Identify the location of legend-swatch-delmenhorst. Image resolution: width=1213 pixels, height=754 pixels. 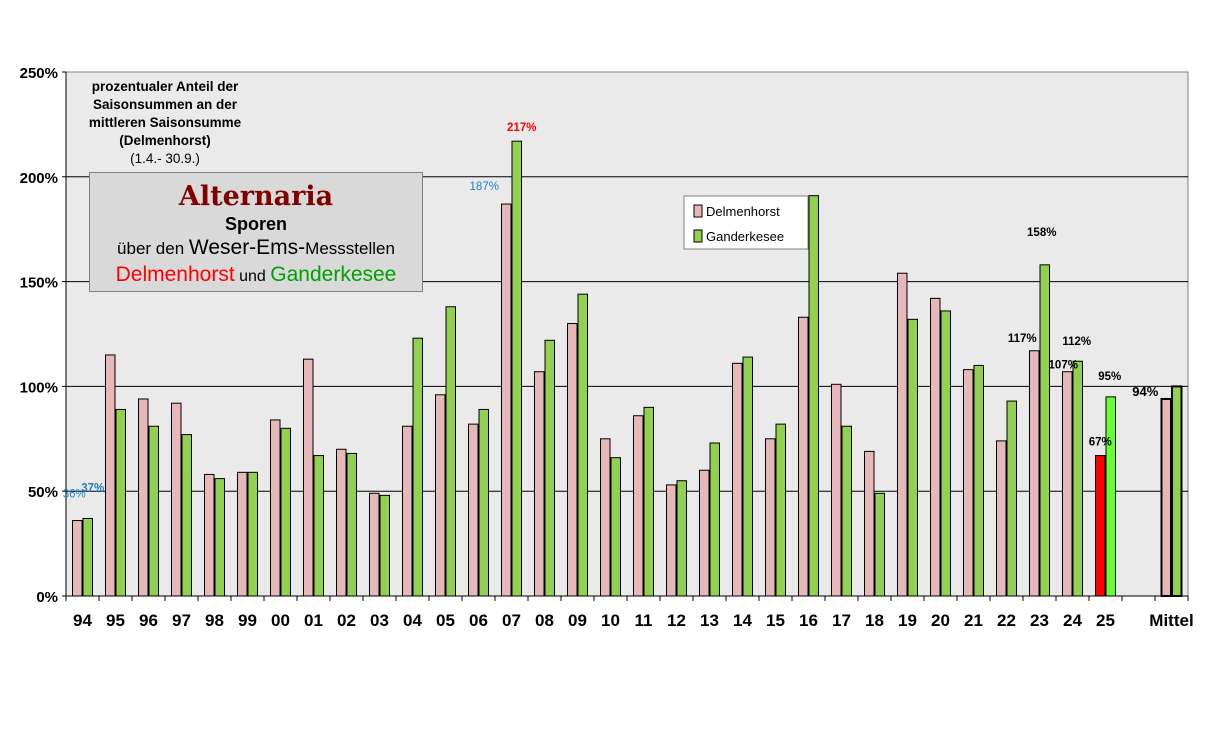
(698, 211).